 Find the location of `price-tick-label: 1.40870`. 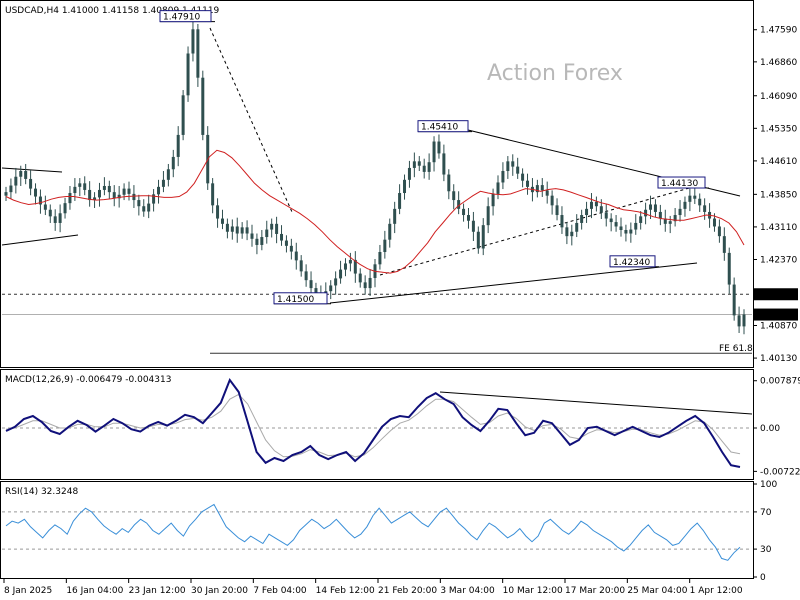

price-tick-label: 1.40870 is located at coordinates (778, 327).